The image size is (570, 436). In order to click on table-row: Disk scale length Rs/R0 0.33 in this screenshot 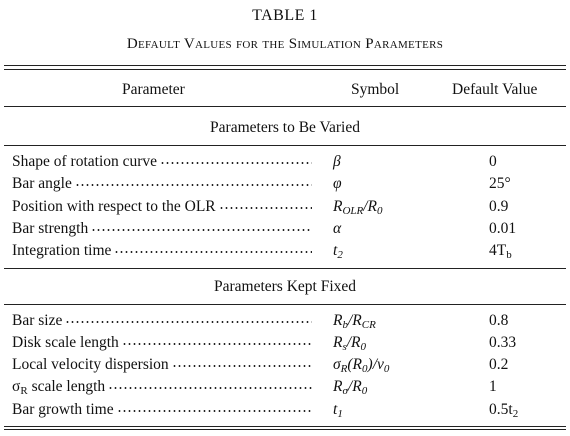, I will do `click(285, 343)`.